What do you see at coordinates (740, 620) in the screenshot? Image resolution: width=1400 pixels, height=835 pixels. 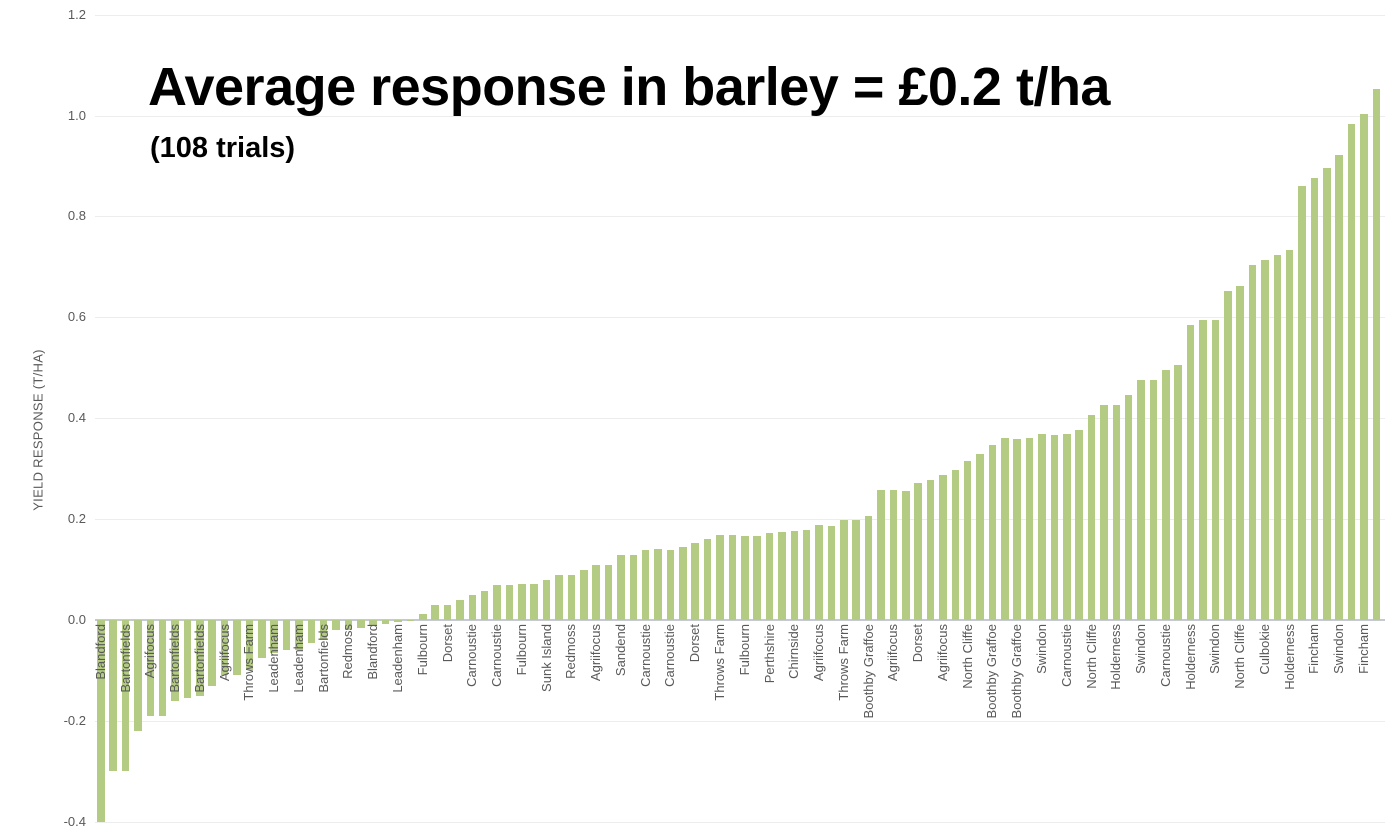 I see `x-axis-line` at bounding box center [740, 620].